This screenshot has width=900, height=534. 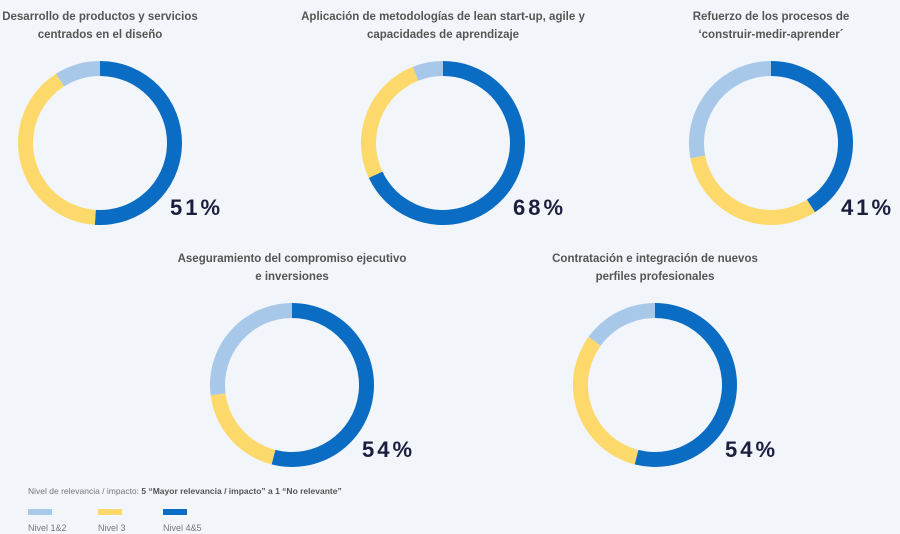 I want to click on chart-title: ‘construir-medir-aprender´, so click(x=770, y=35).